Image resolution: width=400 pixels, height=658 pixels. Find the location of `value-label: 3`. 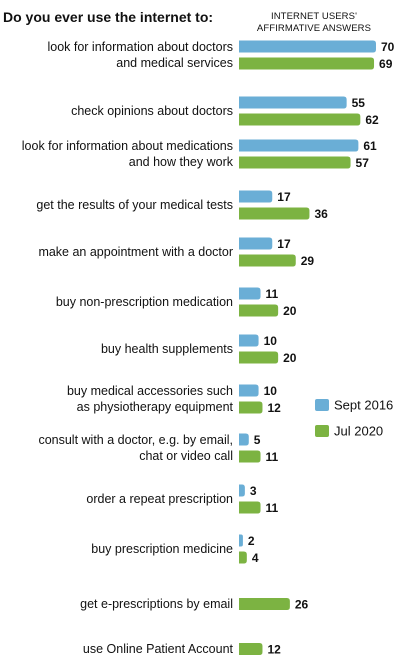

value-label: 3 is located at coordinates (253, 491).